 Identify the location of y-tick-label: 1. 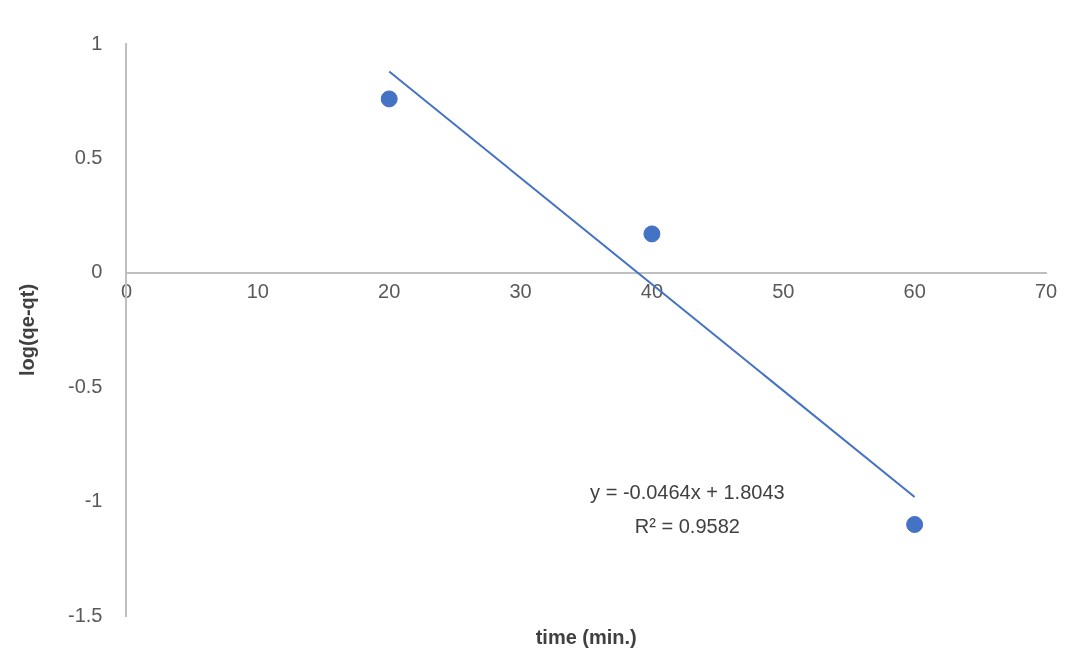
(97, 42).